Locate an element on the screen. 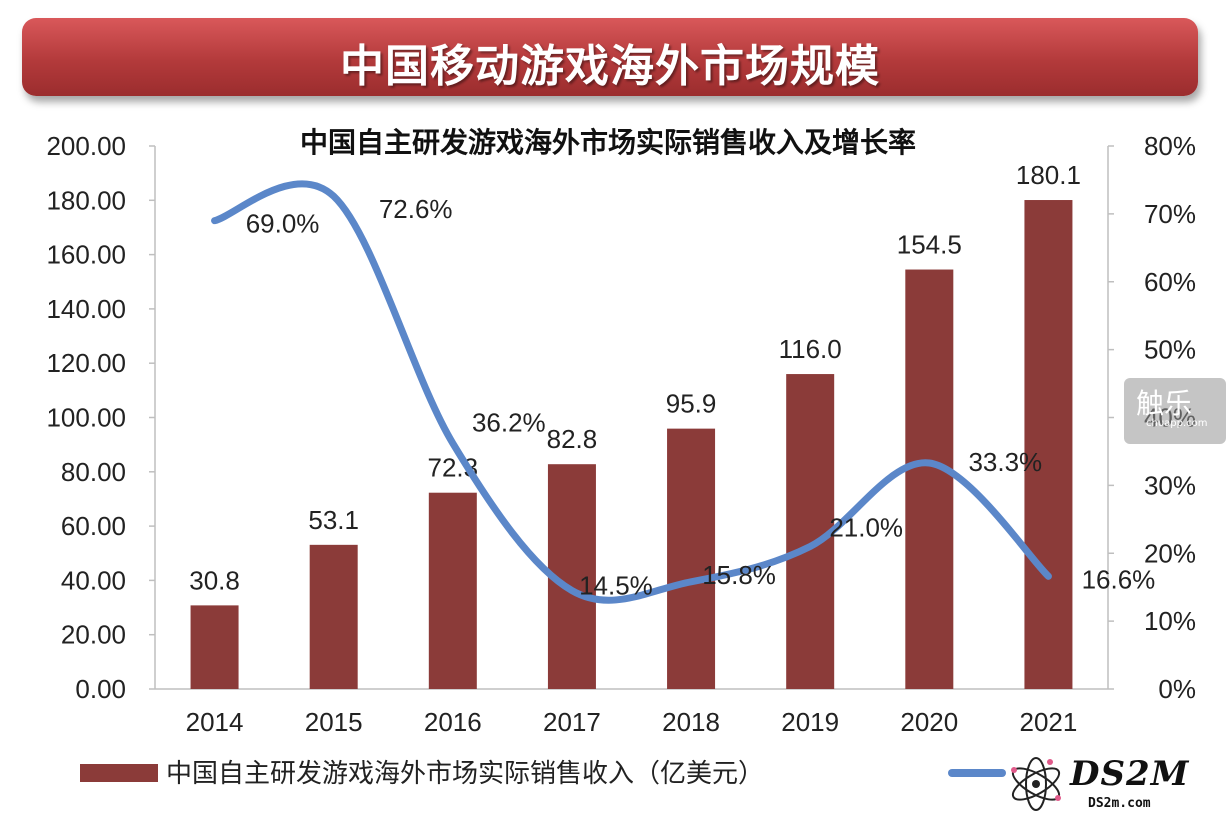 This screenshot has width=1226, height=822. x-tick-label: 2019 is located at coordinates (810, 722).